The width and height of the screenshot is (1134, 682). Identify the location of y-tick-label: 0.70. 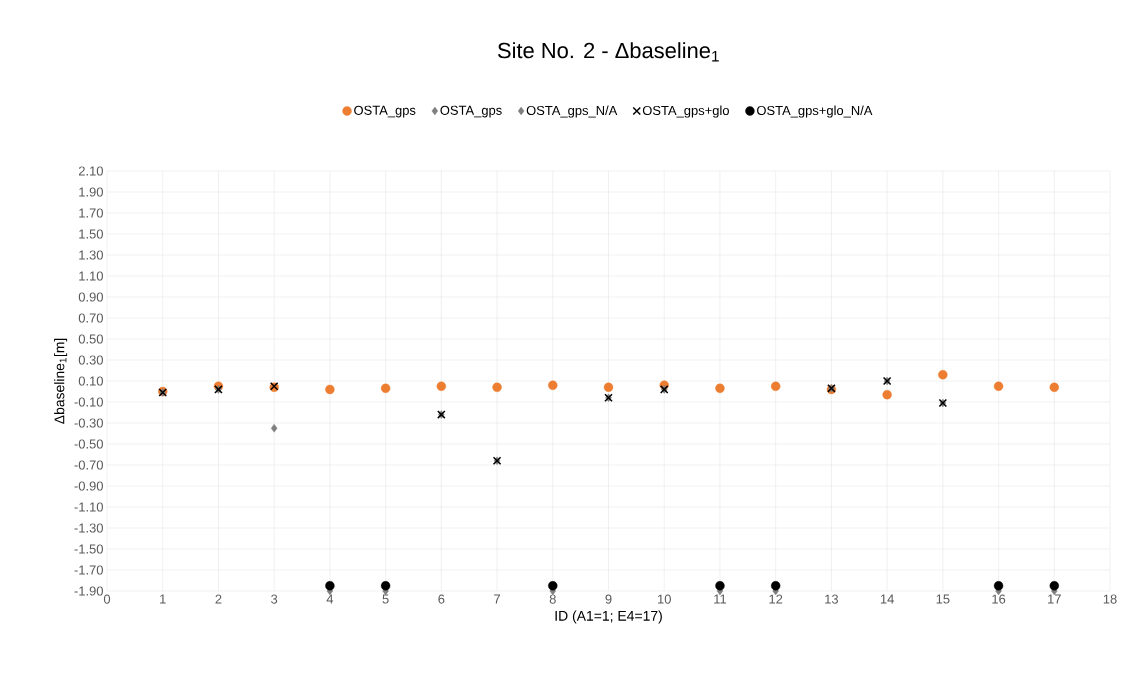
(90, 318).